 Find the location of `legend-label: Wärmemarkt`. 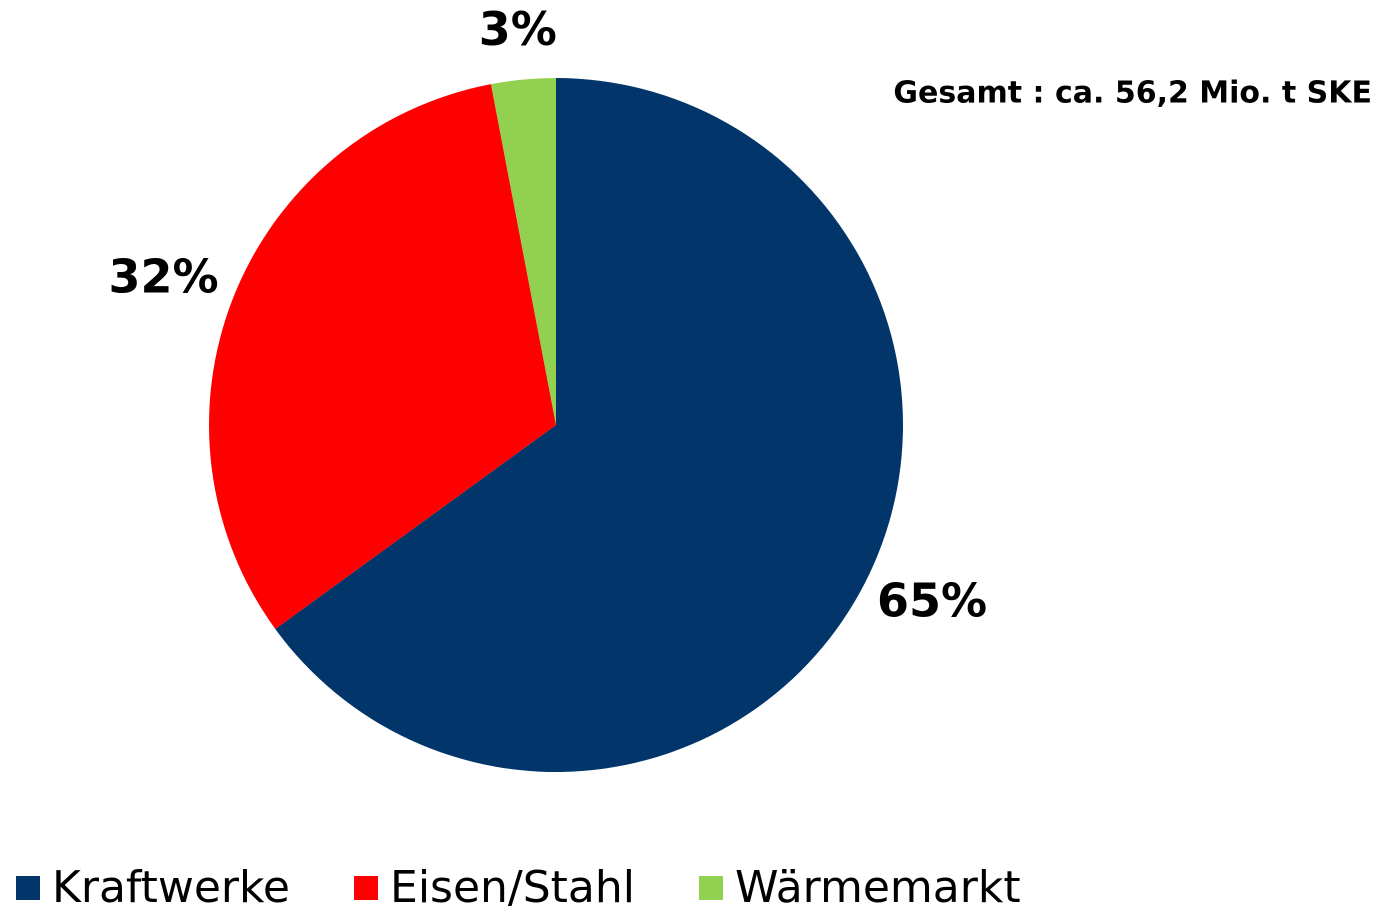

legend-label: Wärmemarkt is located at coordinates (878, 887).